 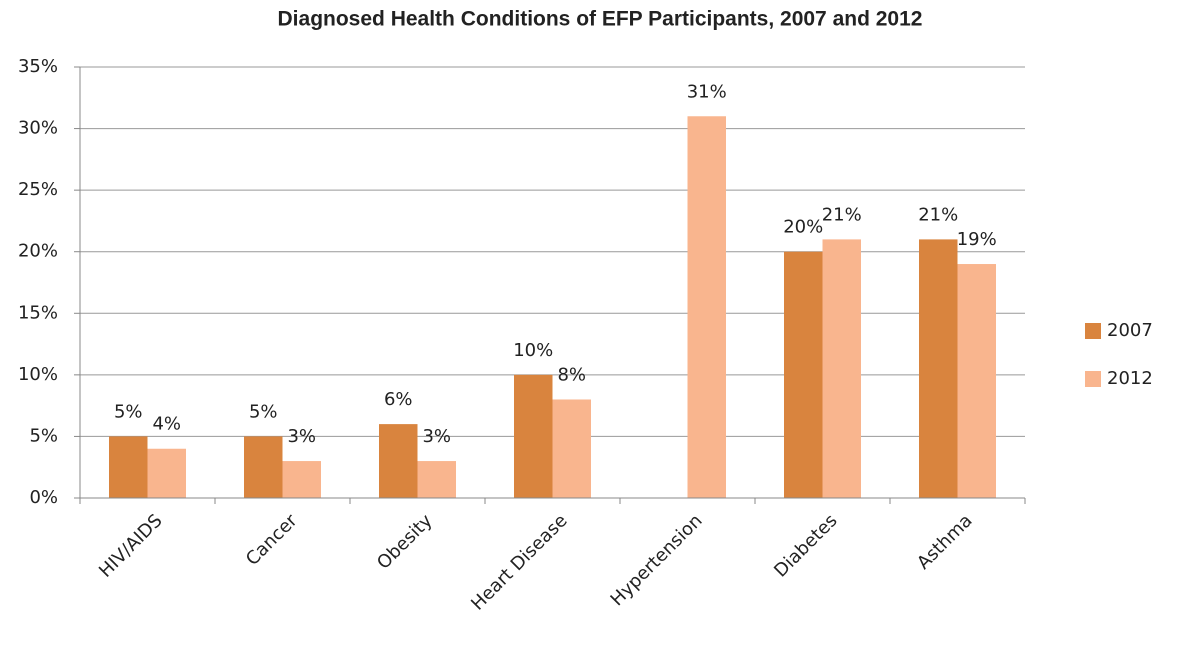 I want to click on value-label: 8%, so click(x=571, y=374).